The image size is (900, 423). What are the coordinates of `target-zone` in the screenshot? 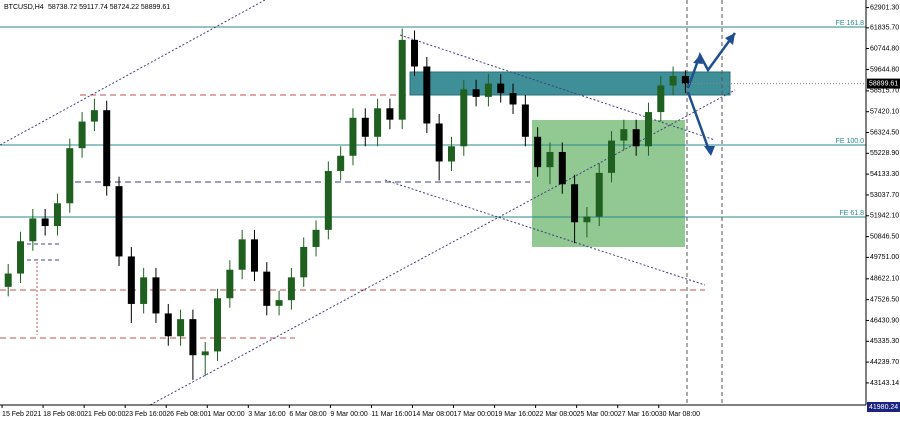 It's located at (608, 183).